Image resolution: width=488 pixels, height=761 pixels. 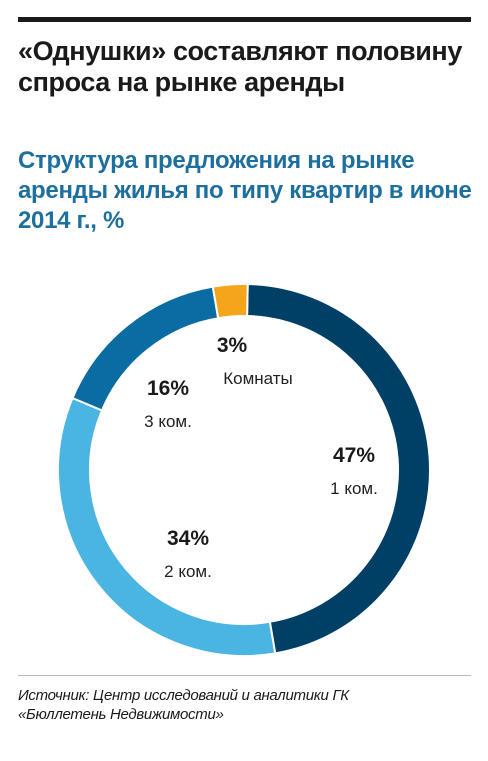 I want to click on slice-category-label: 2 ком., so click(x=188, y=571).